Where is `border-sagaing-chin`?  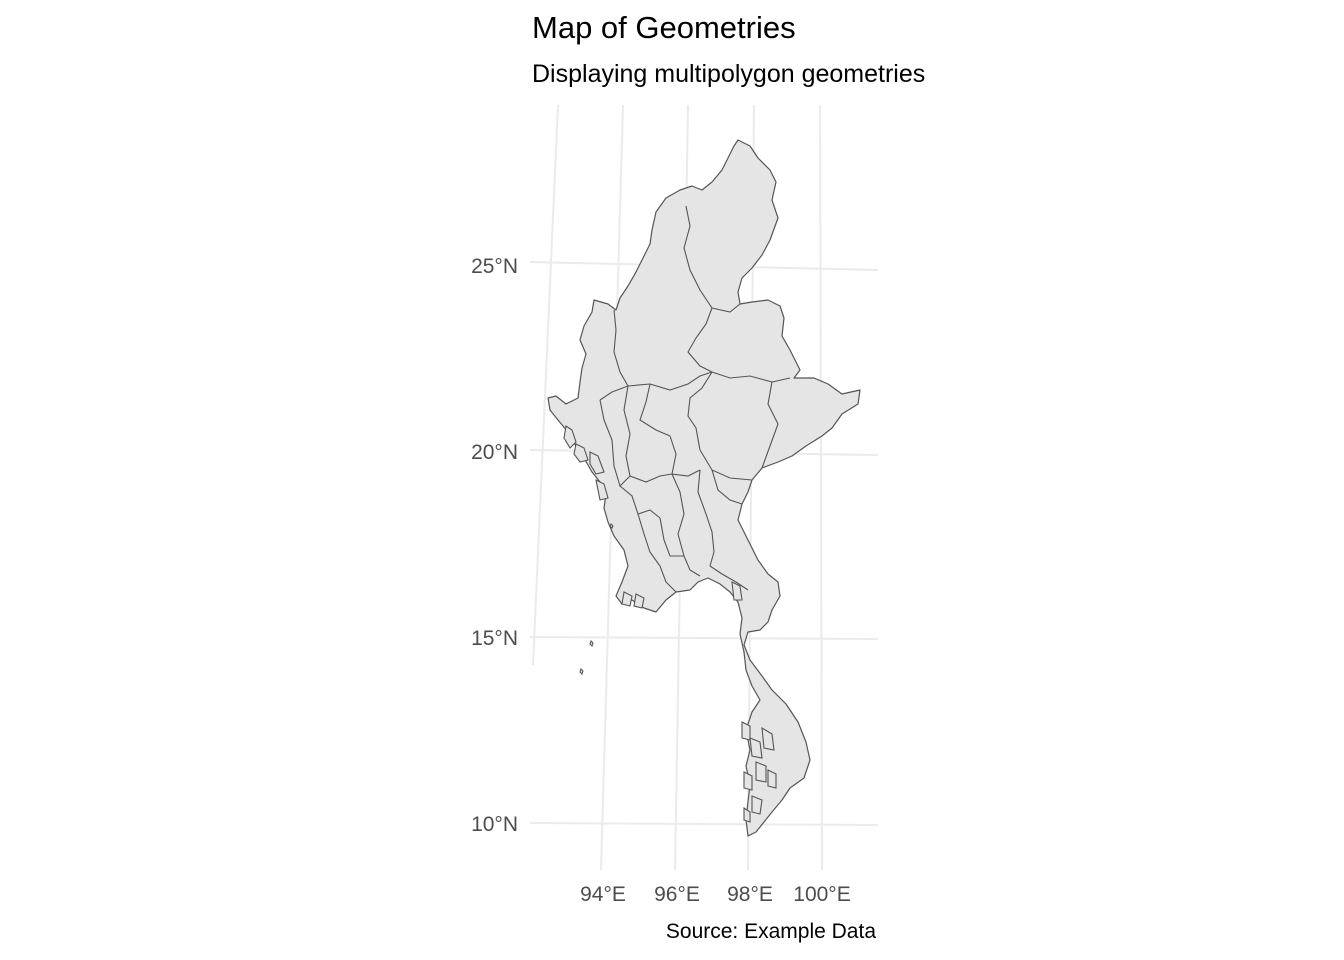 border-sagaing-chin is located at coordinates (621, 348).